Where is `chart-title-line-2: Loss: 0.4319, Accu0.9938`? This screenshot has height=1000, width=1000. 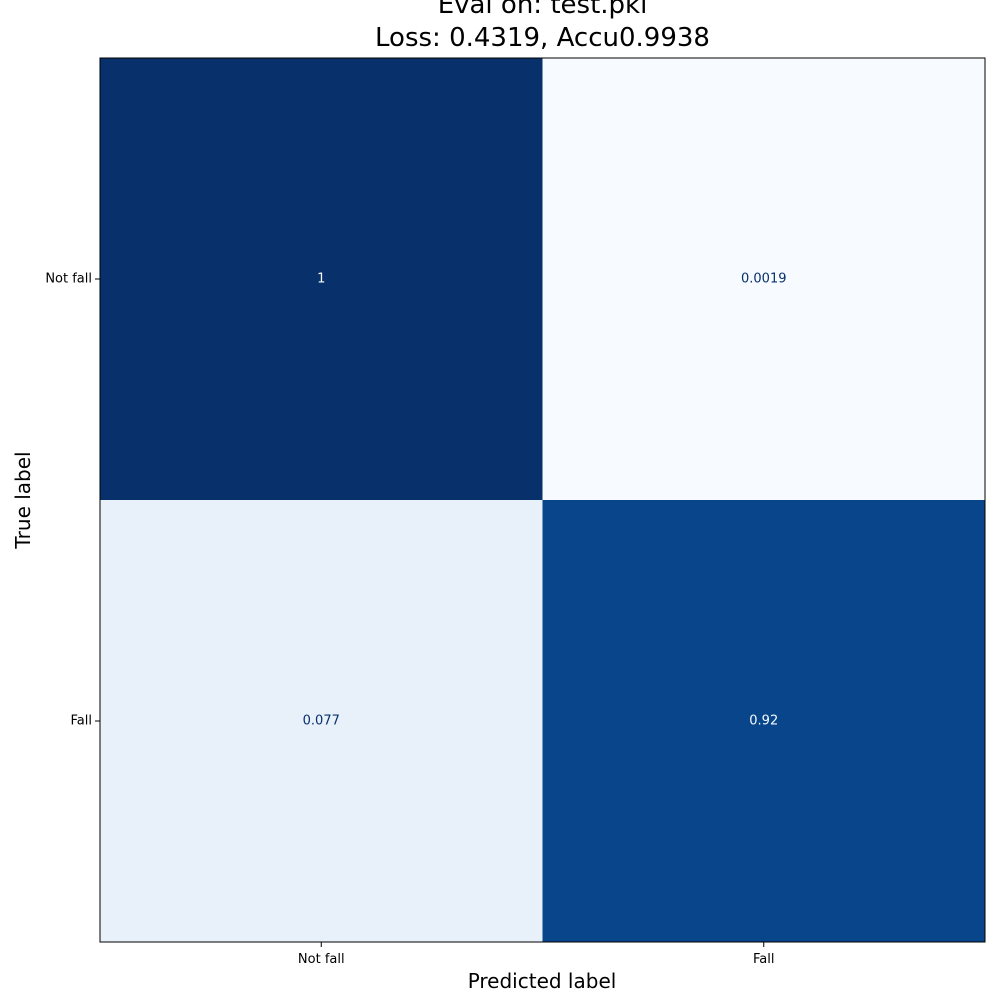
chart-title-line-2: Loss: 0.4319, Accu0.9938 is located at coordinates (542, 38).